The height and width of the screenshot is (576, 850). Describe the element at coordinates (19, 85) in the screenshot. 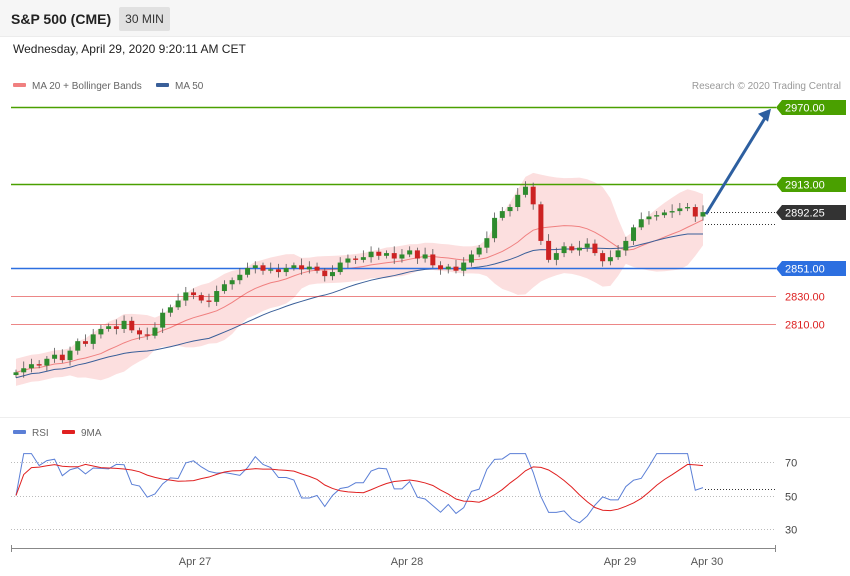

I see `ma20-swatch` at that location.